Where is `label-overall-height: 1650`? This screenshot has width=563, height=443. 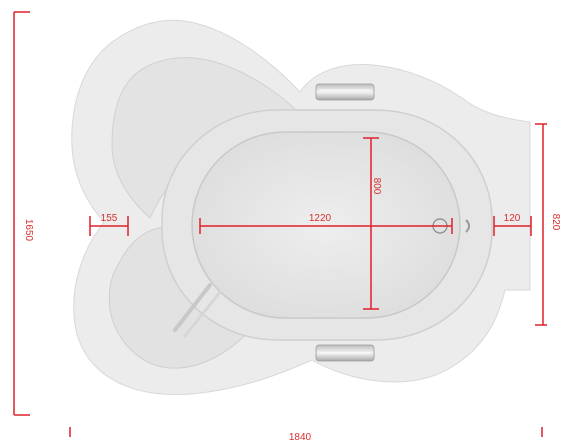 label-overall-height: 1650 is located at coordinates (28, 230).